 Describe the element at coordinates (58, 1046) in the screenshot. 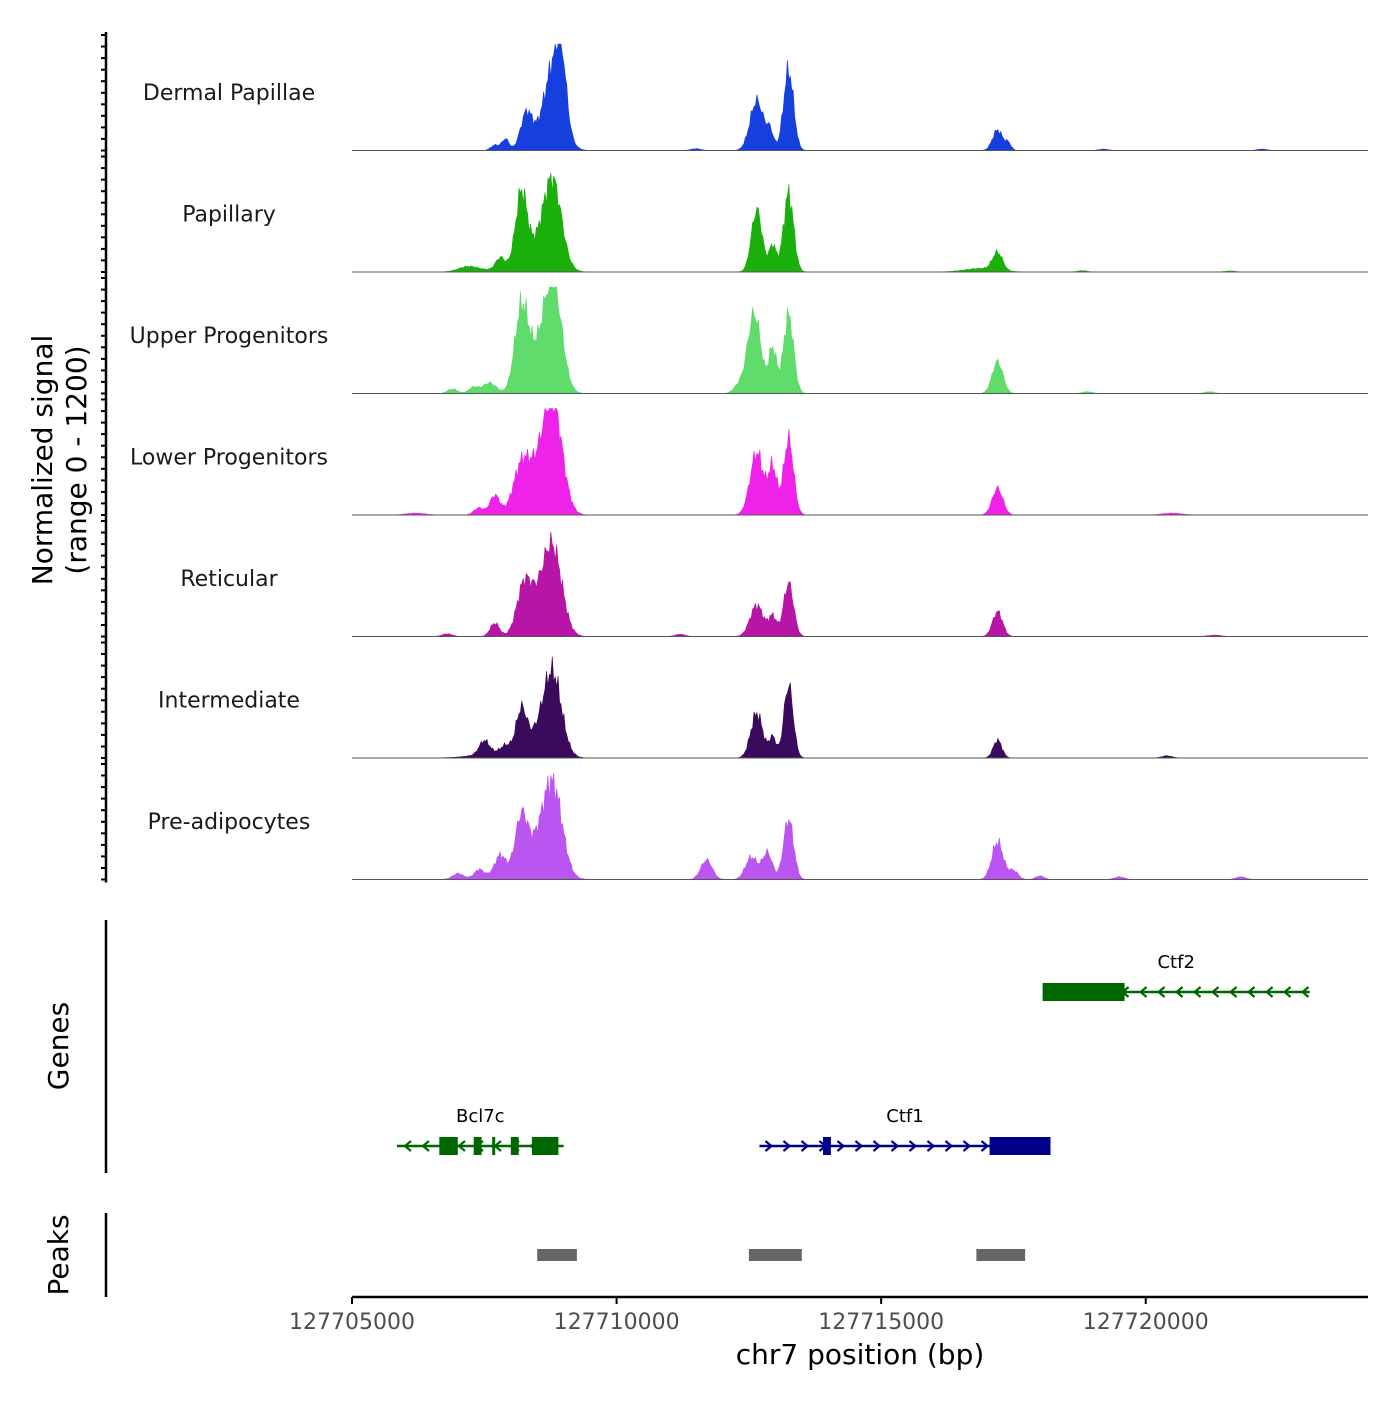

I see `genes-axis-label: Genes` at that location.